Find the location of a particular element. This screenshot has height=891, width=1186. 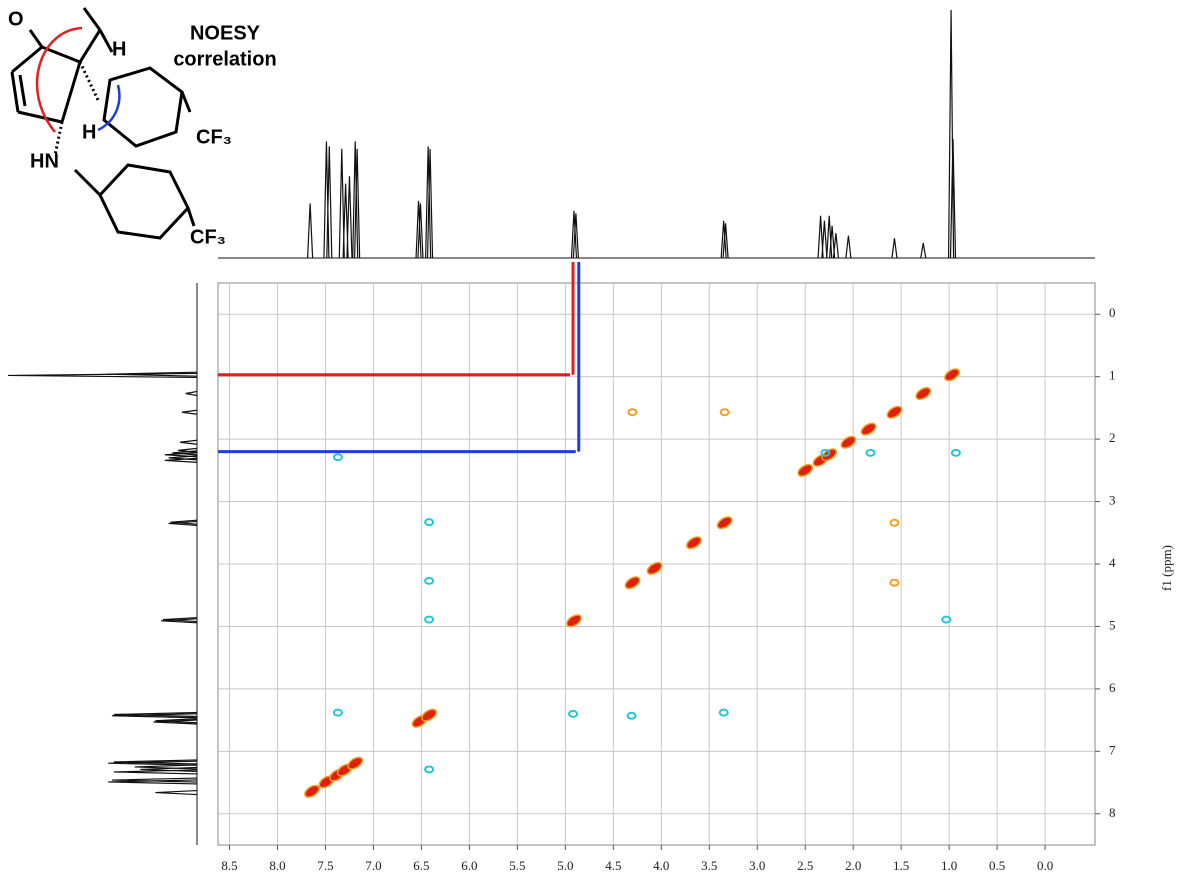

y-tick-label: 2 is located at coordinates (1112, 437).